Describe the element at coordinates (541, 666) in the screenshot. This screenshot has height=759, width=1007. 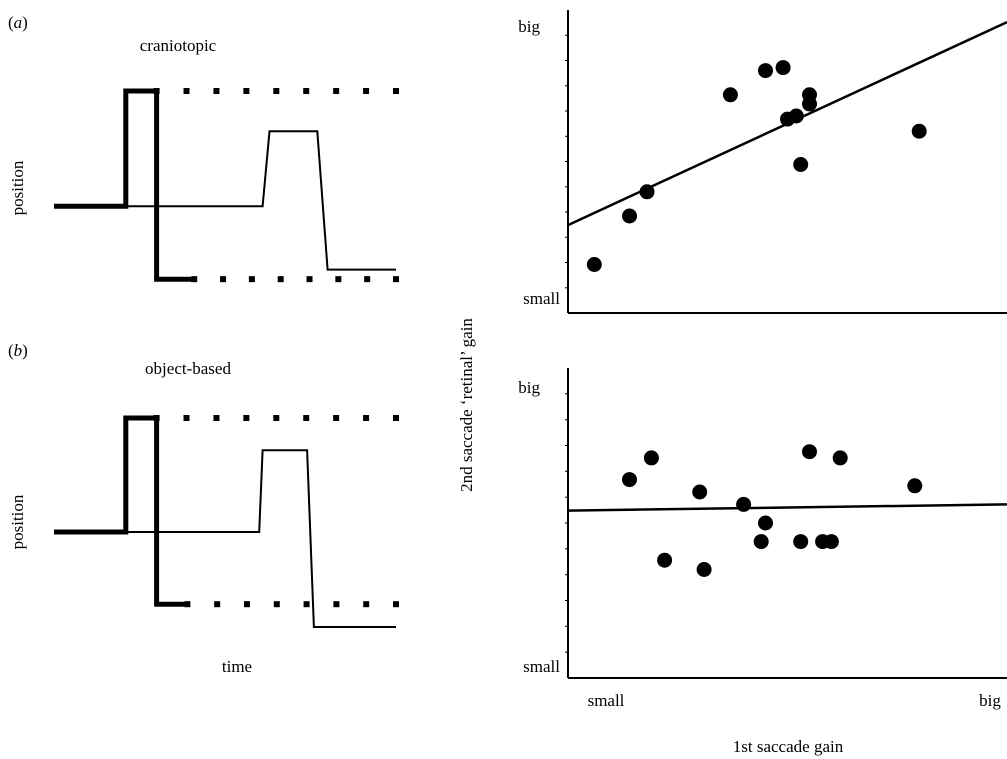
I see `scatter-b-ytick-small: small` at that location.